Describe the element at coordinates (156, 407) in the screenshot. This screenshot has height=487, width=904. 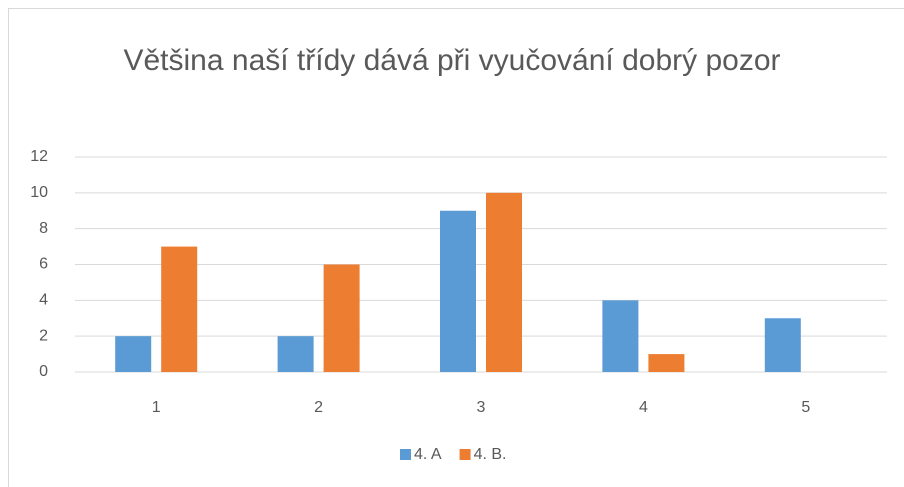
I see `x-tick-label: 1` at that location.